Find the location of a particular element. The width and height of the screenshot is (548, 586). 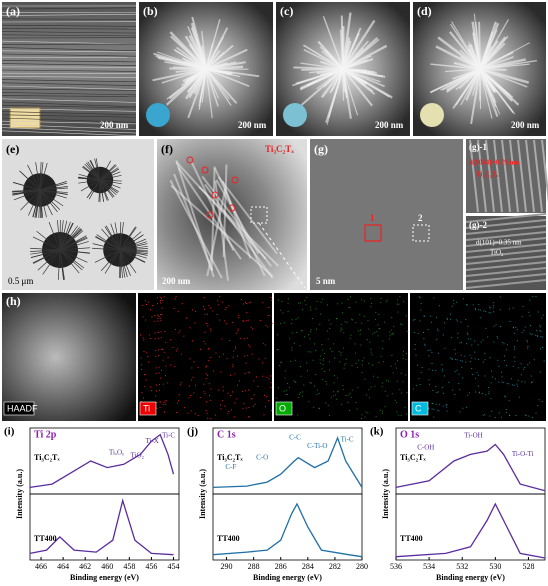

x-tick-label: 454 is located at coordinates (173, 566).